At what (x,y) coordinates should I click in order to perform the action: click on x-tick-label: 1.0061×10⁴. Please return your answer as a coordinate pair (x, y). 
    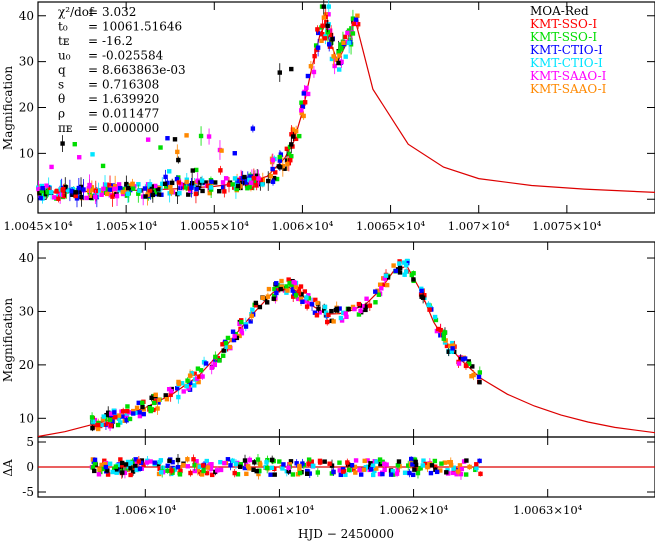
    Looking at the image, I should click on (280, 510).